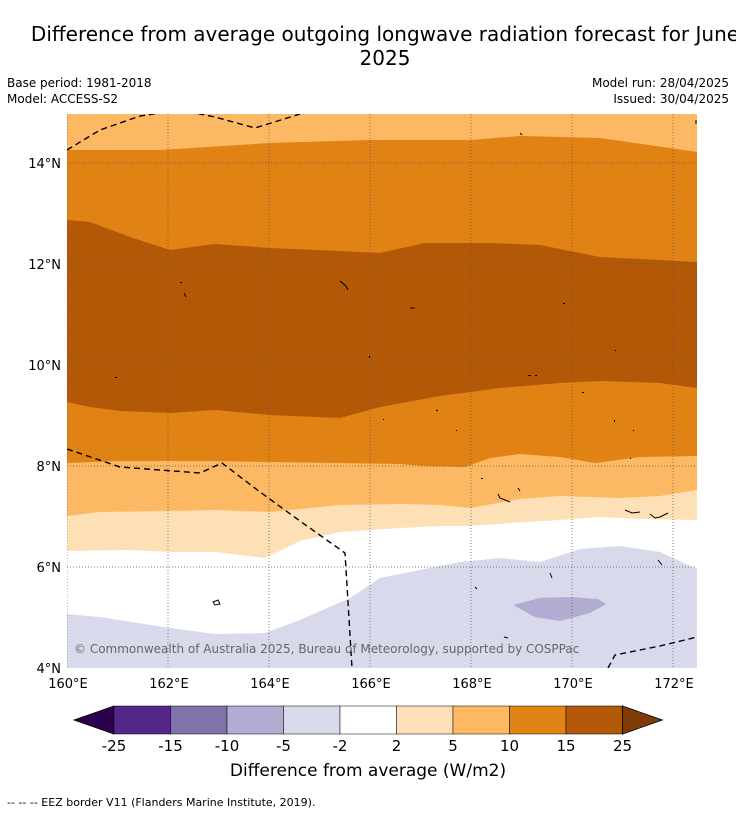 This screenshot has width=736, height=816. I want to click on colorbar: -25 -15 -10 -5 -2 2 5 10 15 25, so click(368, 730).